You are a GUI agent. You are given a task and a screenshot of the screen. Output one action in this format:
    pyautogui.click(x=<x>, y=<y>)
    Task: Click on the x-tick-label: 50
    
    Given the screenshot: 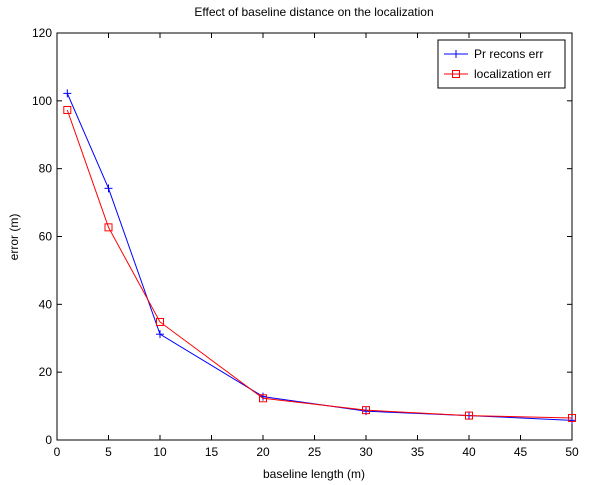 What is the action you would take?
    pyautogui.click(x=572, y=452)
    